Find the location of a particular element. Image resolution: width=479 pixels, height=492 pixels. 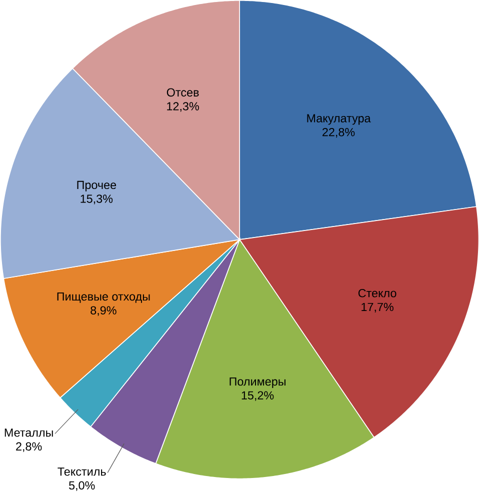

data-label: 15,2% is located at coordinates (258, 396).